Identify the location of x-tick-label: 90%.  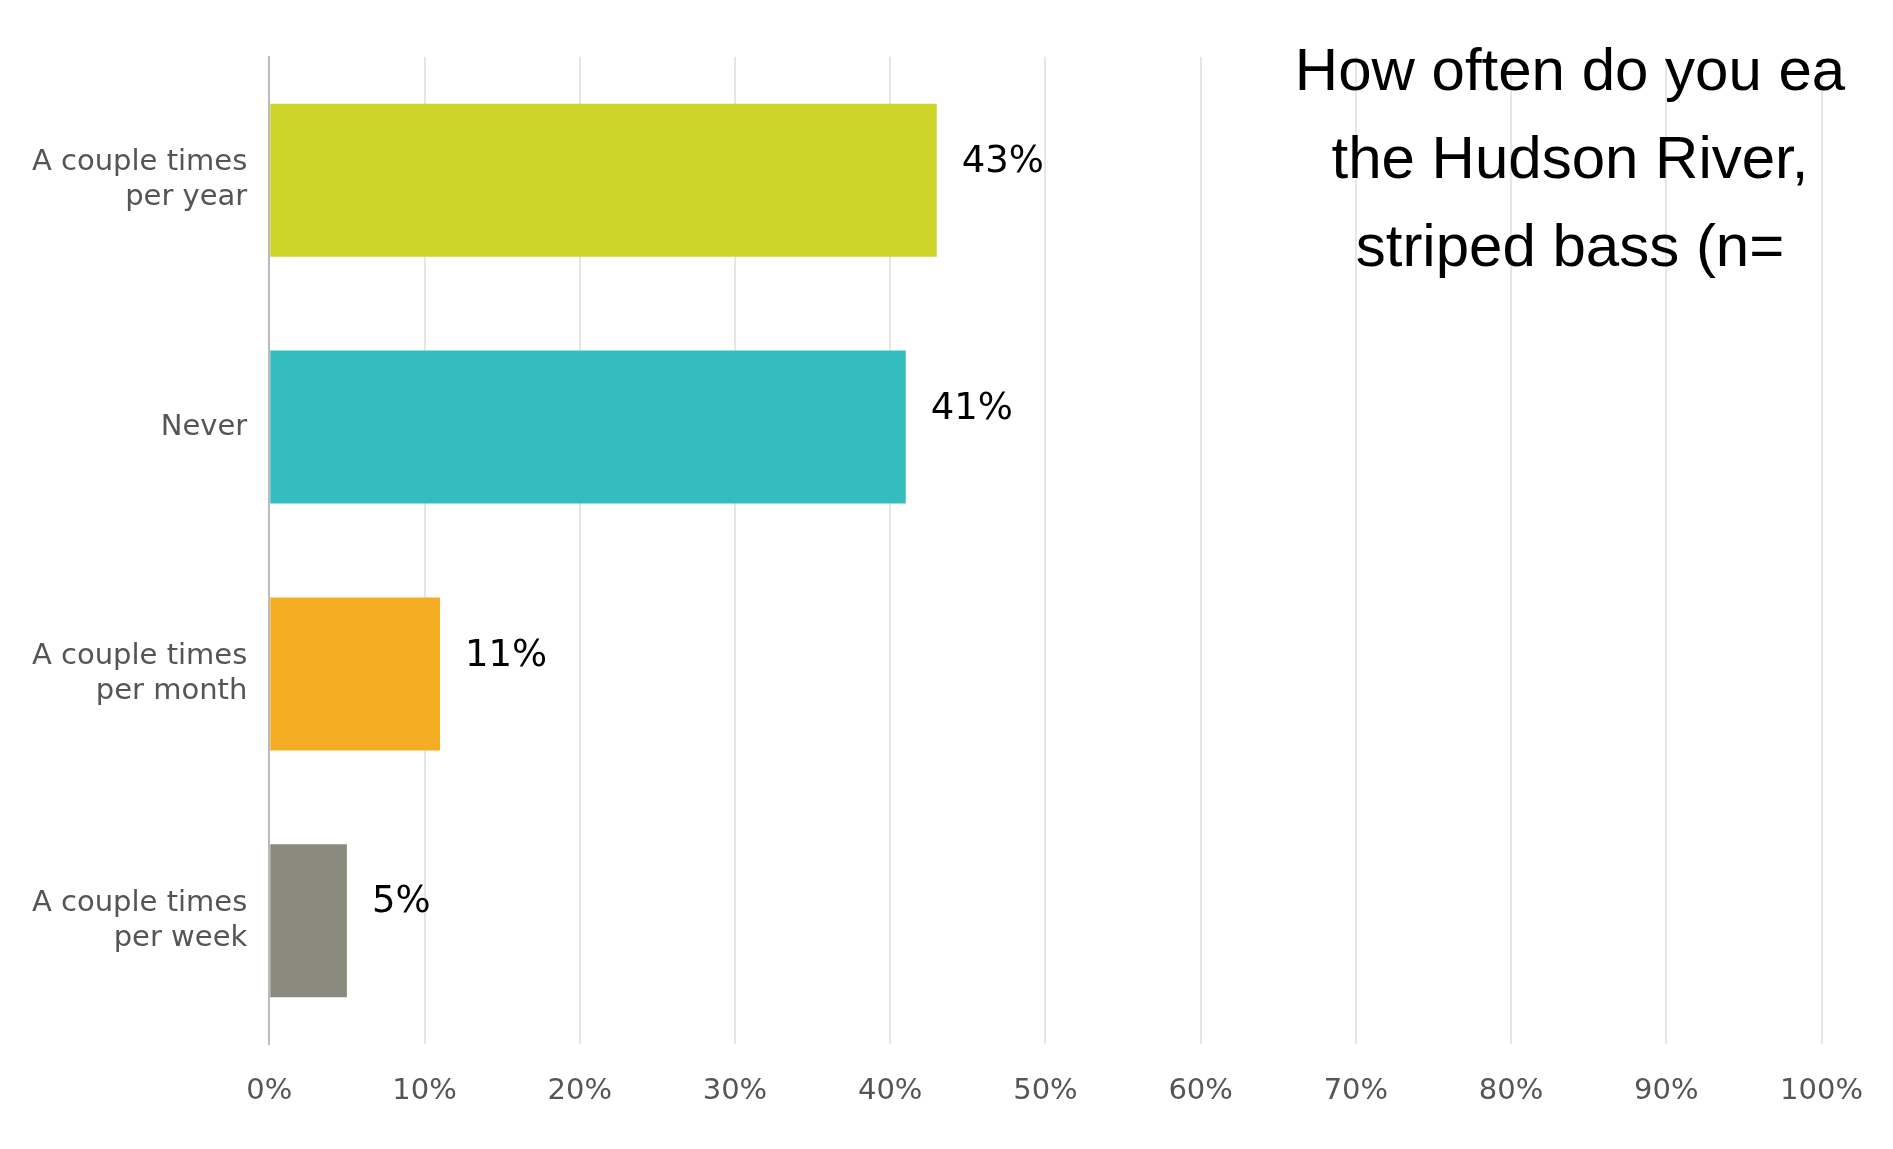
(1666, 1089).